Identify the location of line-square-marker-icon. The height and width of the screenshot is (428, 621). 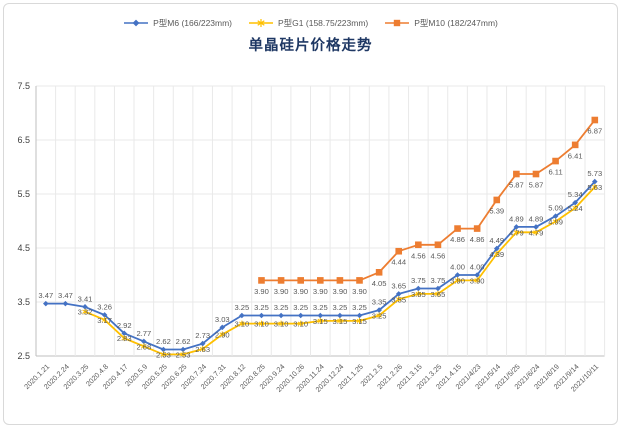
(397, 23).